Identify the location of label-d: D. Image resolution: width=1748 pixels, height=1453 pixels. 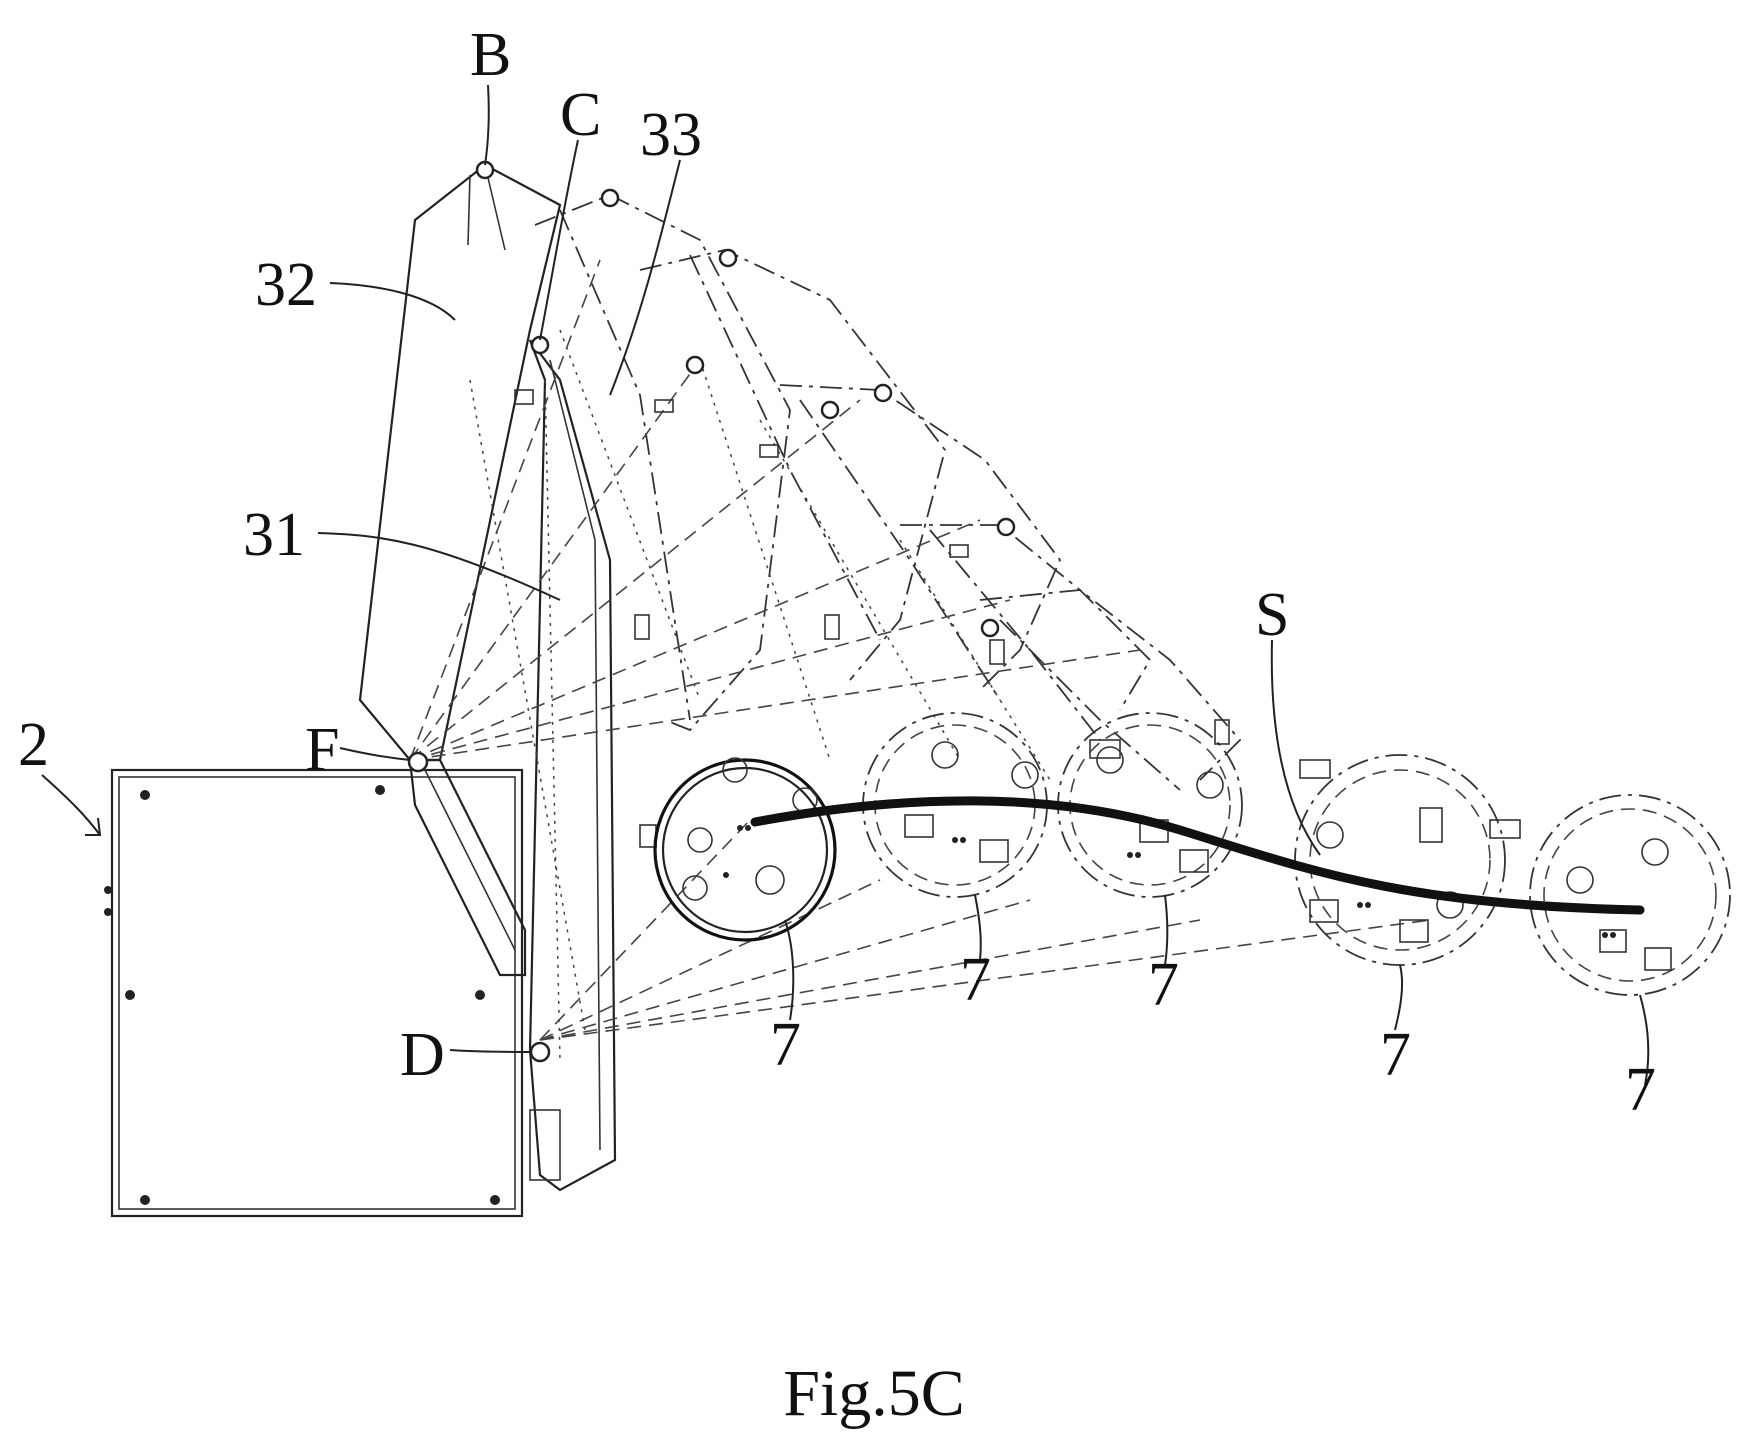
(422, 1055).